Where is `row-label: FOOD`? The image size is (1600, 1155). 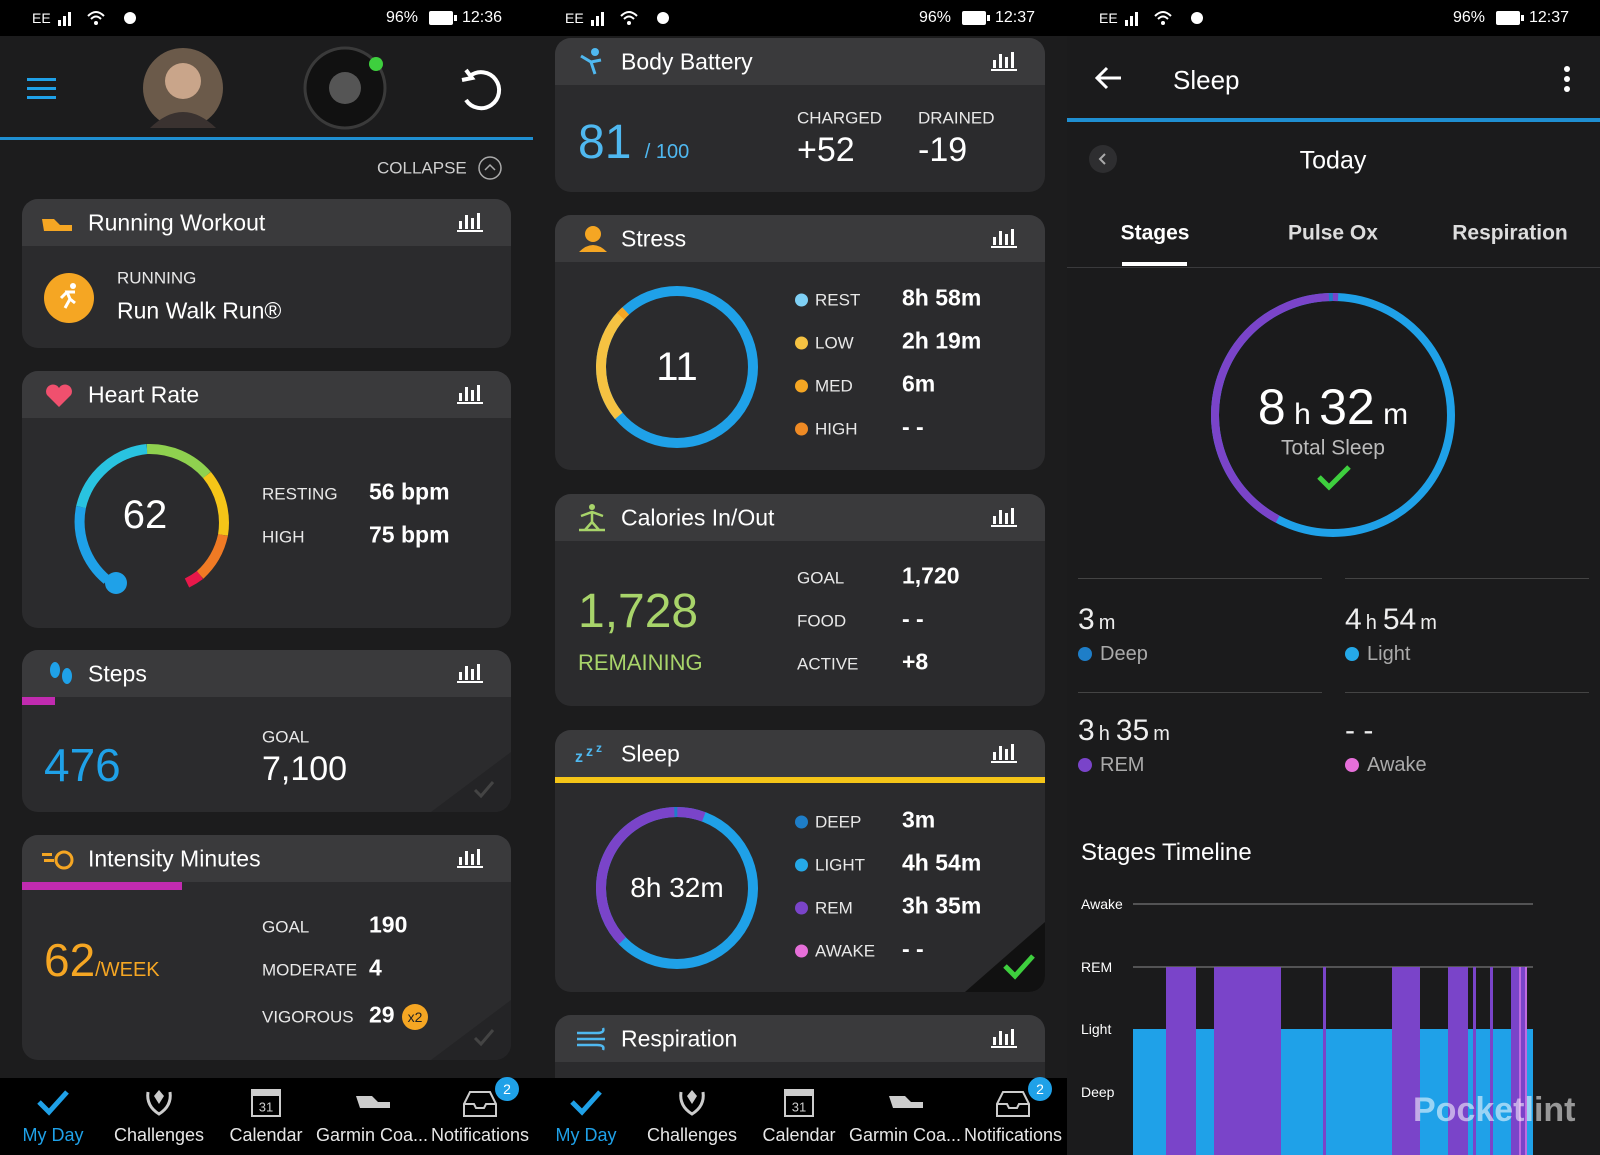 row-label: FOOD is located at coordinates (822, 621).